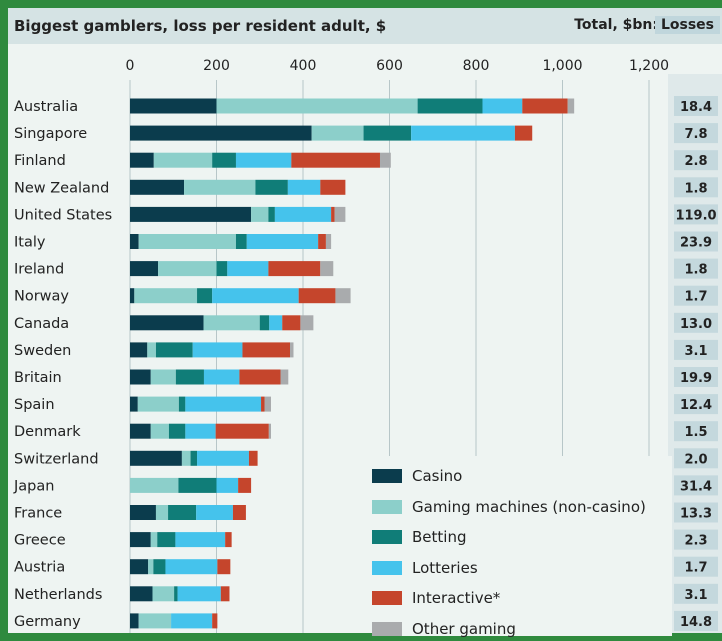  What do you see at coordinates (38, 378) in the screenshot?
I see `category-label: Britain` at bounding box center [38, 378].